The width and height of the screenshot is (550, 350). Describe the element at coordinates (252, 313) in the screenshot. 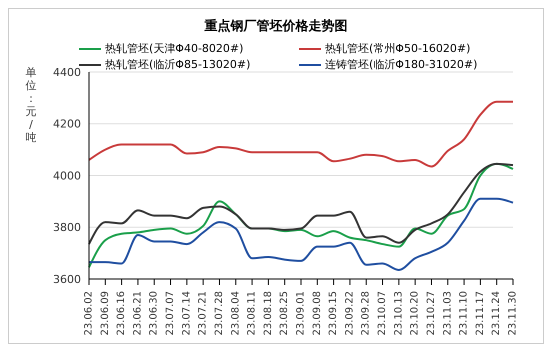

I see `x-tick-label: 23.08.11` at that location.